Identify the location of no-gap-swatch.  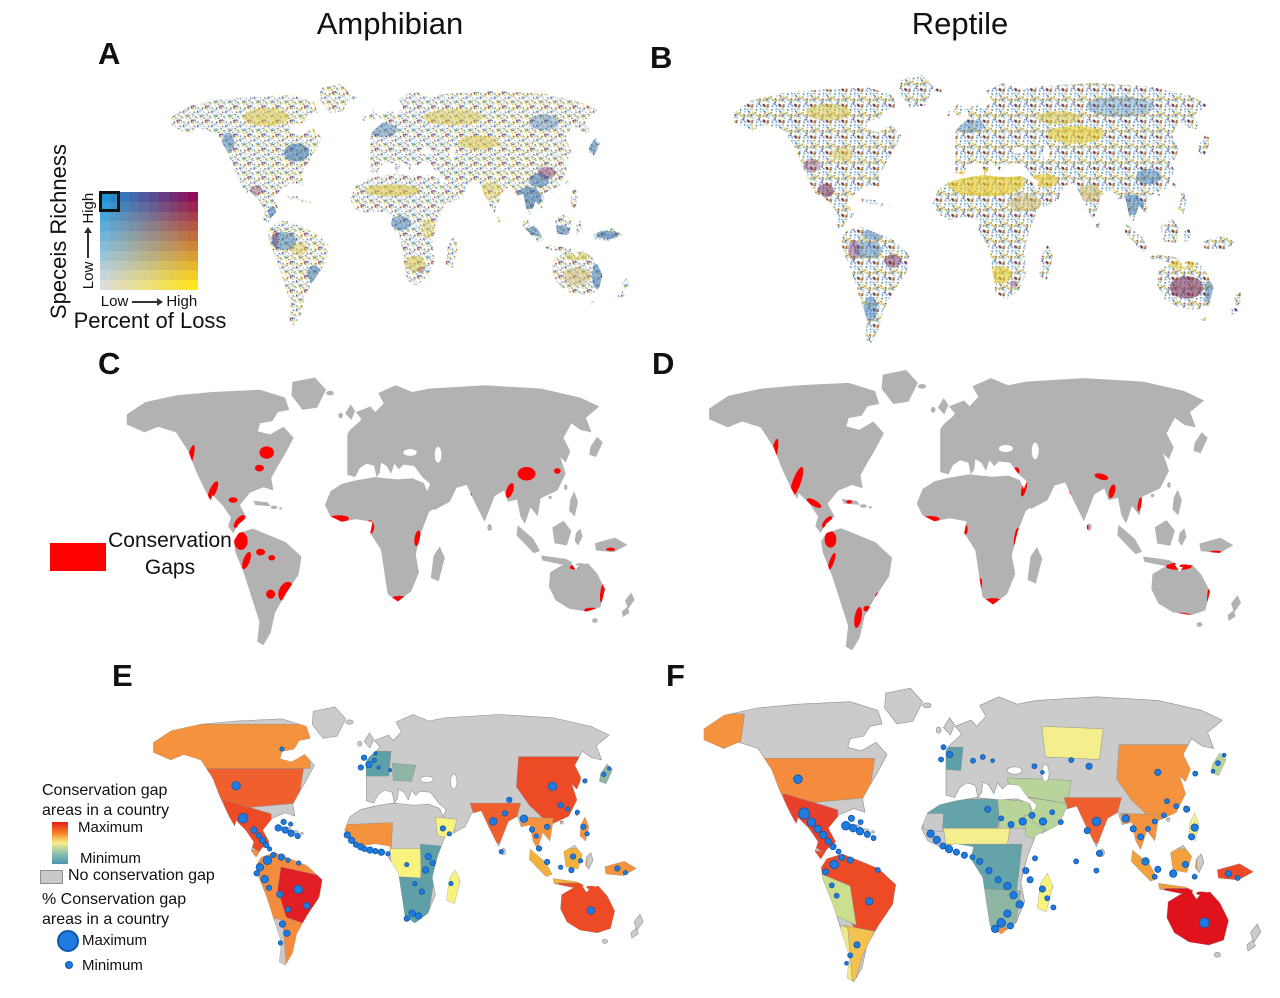
(51, 877).